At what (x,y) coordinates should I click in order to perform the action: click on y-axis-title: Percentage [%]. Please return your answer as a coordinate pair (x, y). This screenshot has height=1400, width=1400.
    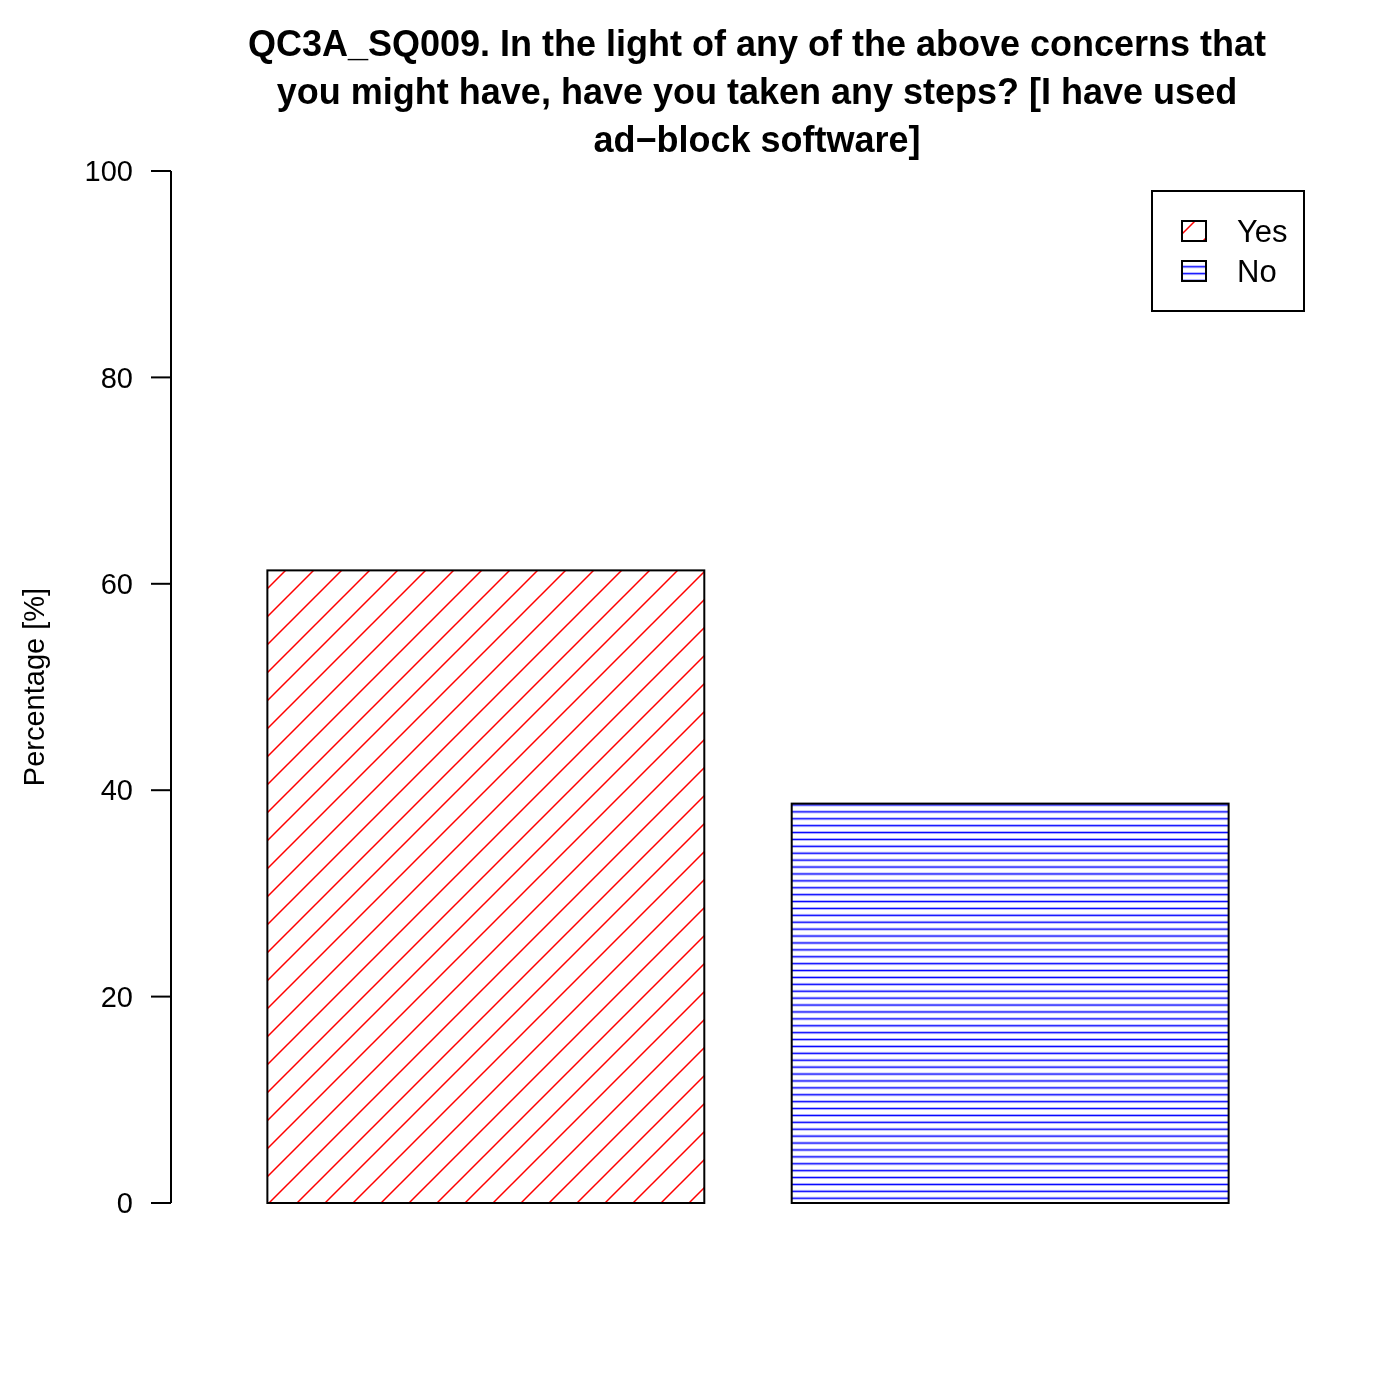
    Looking at the image, I should click on (34, 687).